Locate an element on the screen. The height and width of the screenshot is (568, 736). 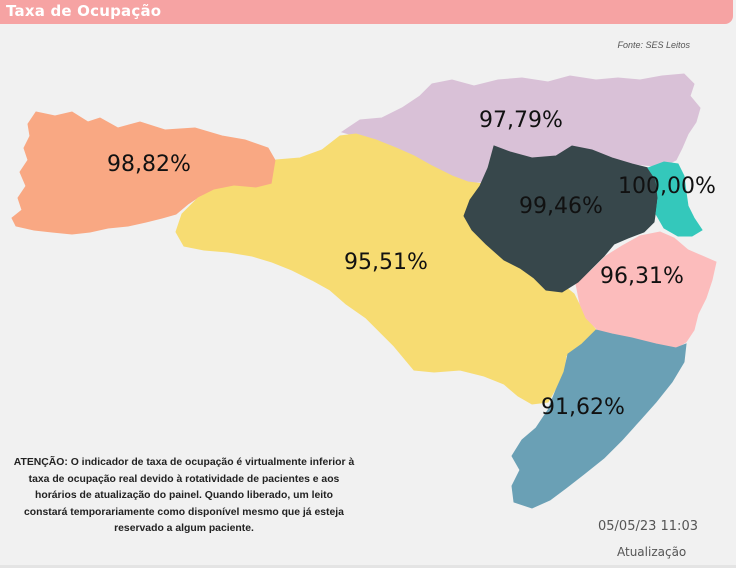
header-bar: Taxa de Ocupação is located at coordinates (366, 12).